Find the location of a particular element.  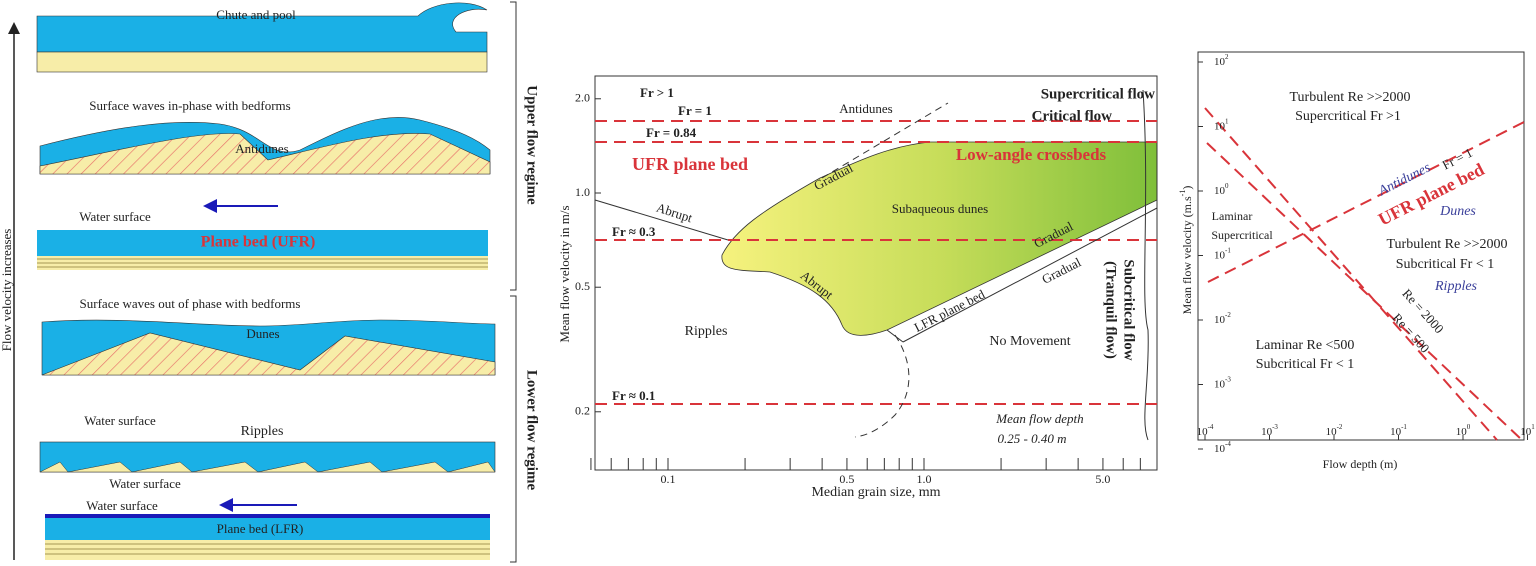

annotation: Fr ≈ 0.1 is located at coordinates (633, 395).